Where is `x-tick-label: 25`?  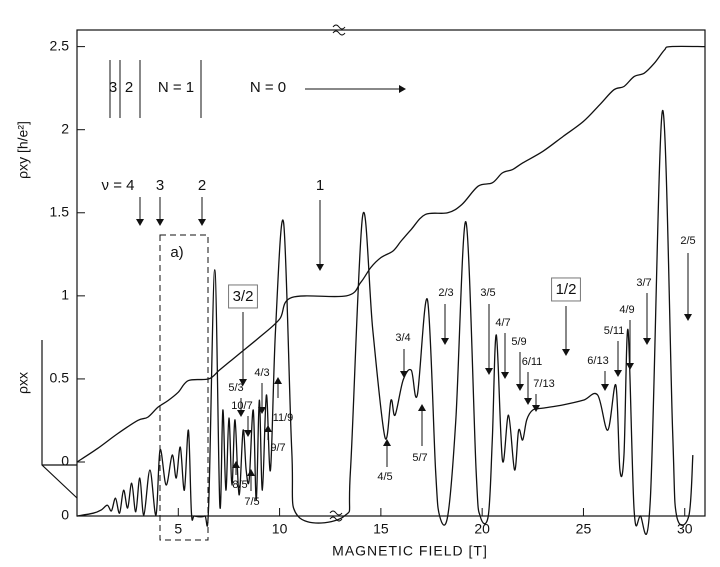 x-tick-label: 25 is located at coordinates (584, 529).